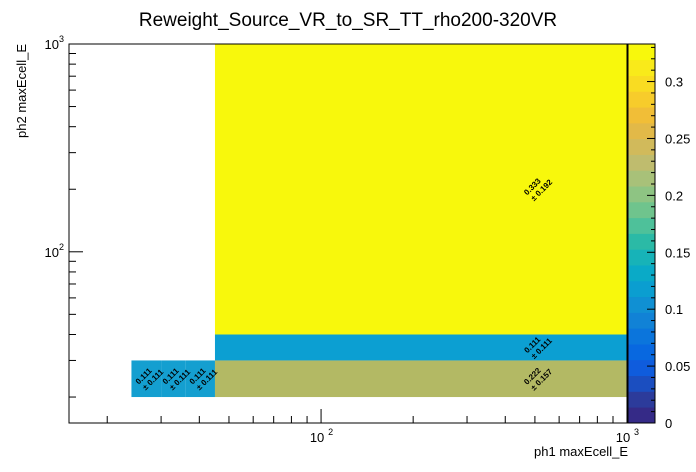  I want to click on y-tick-exponent: 3, so click(61, 39).